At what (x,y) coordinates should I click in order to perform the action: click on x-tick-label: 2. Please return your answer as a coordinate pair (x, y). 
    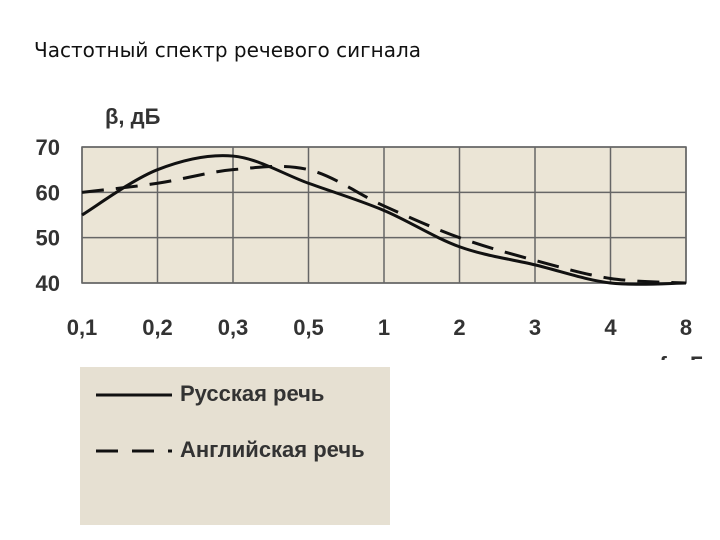
    Looking at the image, I should click on (459, 327).